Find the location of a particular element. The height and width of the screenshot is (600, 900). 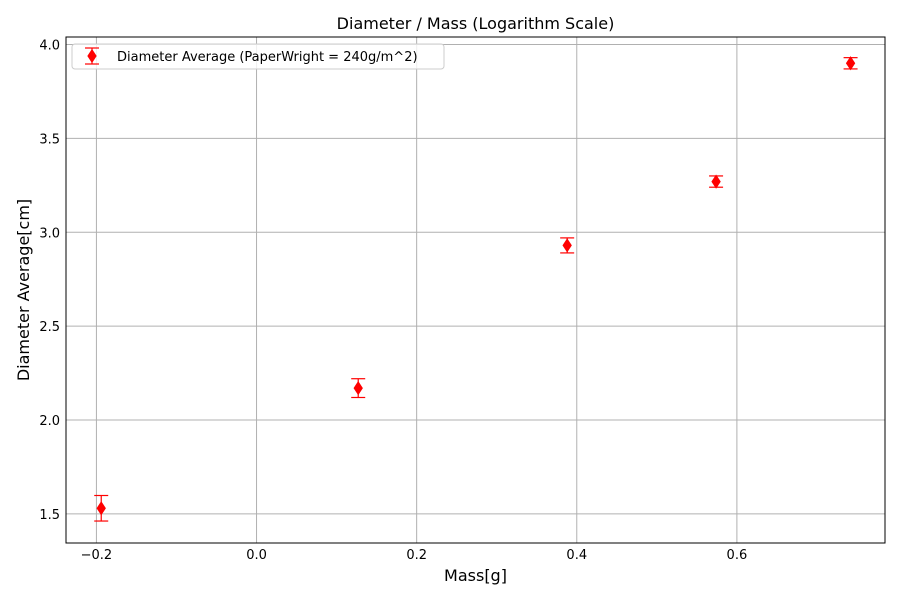

chart-title: Diameter / Mass (Logarithm Scale) is located at coordinates (476, 23).